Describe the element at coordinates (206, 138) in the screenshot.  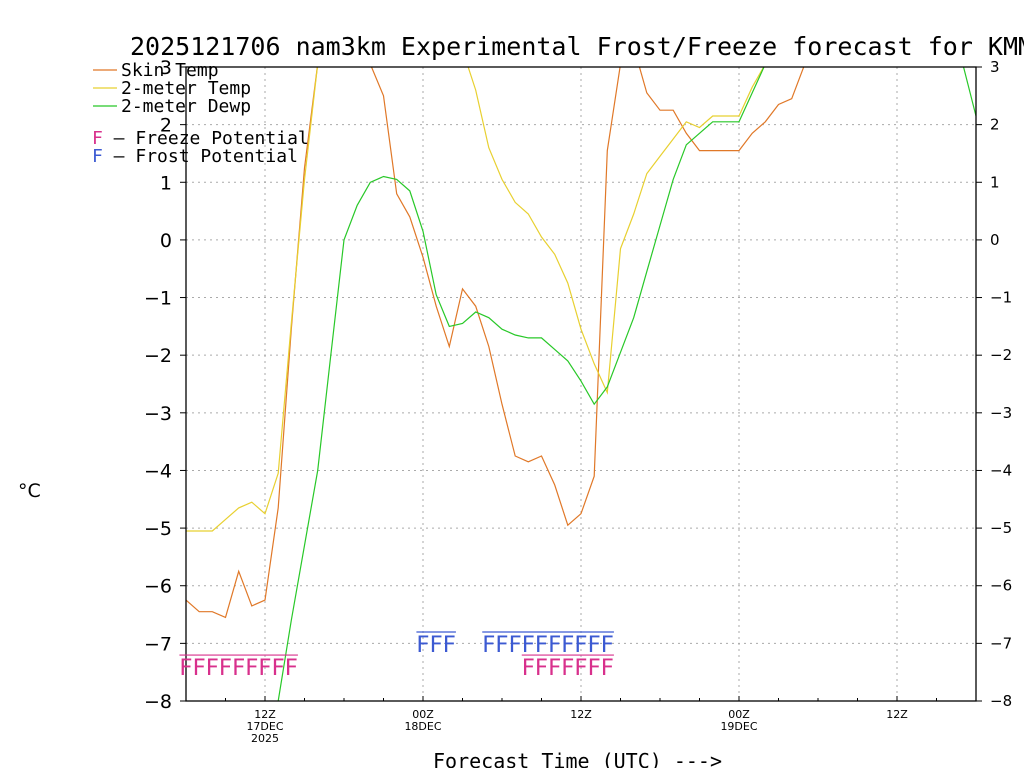
I see `legend-potential-label: – Freeze Potential` at that location.